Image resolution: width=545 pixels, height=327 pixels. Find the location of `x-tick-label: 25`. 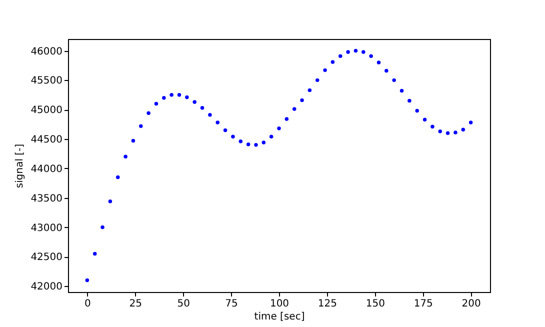

x-tick-label: 25 is located at coordinates (135, 304).